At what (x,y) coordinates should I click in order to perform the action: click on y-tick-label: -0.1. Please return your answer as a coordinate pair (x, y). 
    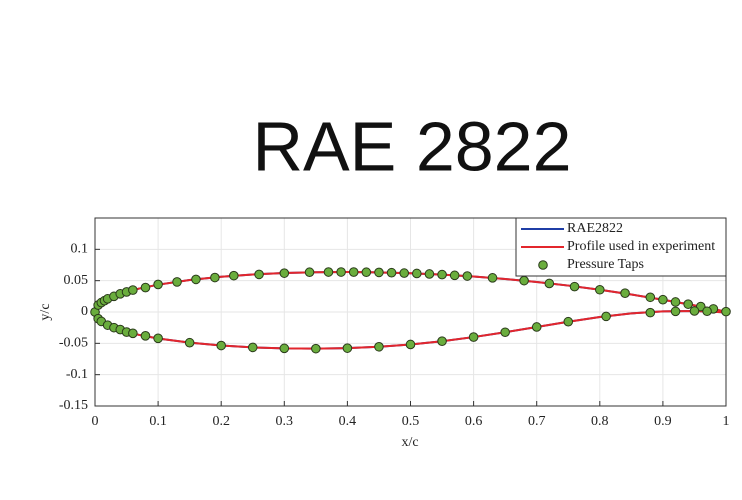
    Looking at the image, I should click on (77, 374).